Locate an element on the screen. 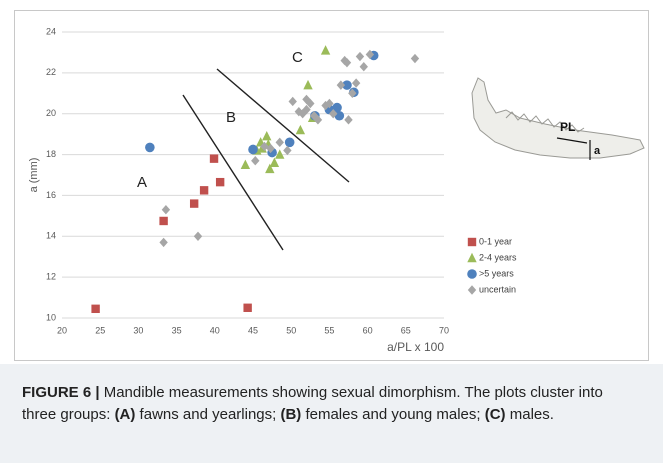 This screenshot has height=463, width=663. legend-label: 0-1 year is located at coordinates (495, 241).